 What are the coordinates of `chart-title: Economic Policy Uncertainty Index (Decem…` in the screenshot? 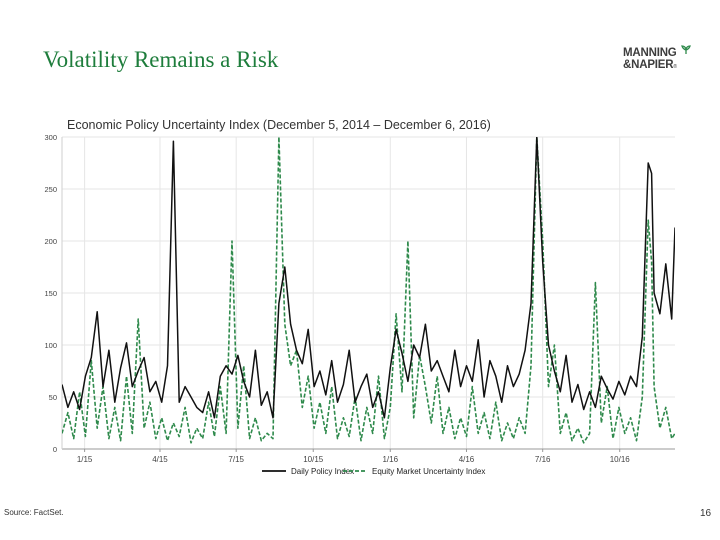 It's located at (279, 125).